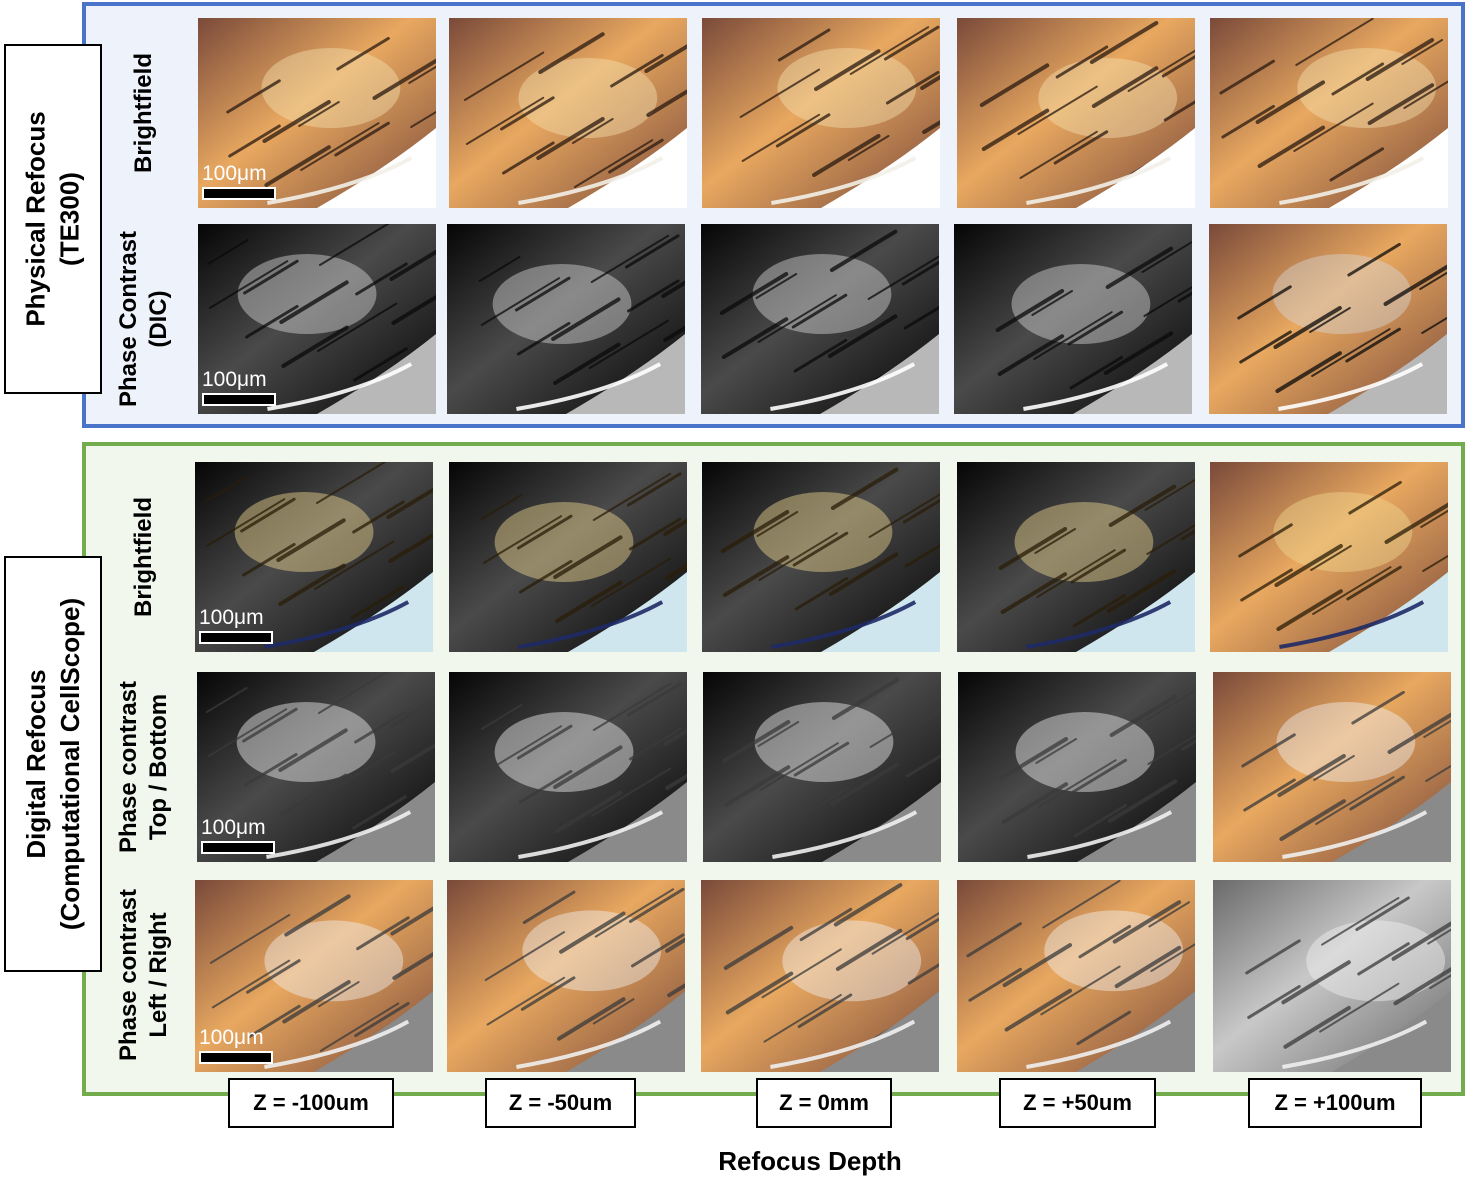 The width and height of the screenshot is (1467, 1202). I want to click on micrograph-phys-brightfield-z1, so click(568, 113).